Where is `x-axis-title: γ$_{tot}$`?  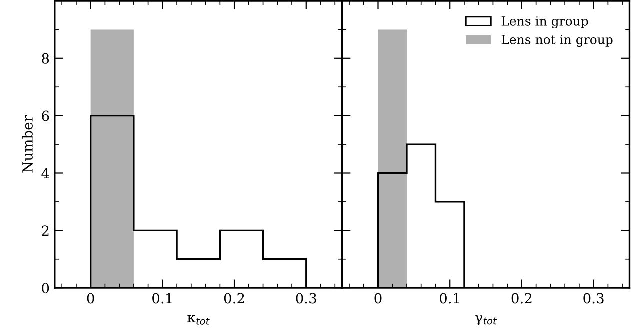 x-axis-title: γ$_{tot}$ is located at coordinates (486, 320).